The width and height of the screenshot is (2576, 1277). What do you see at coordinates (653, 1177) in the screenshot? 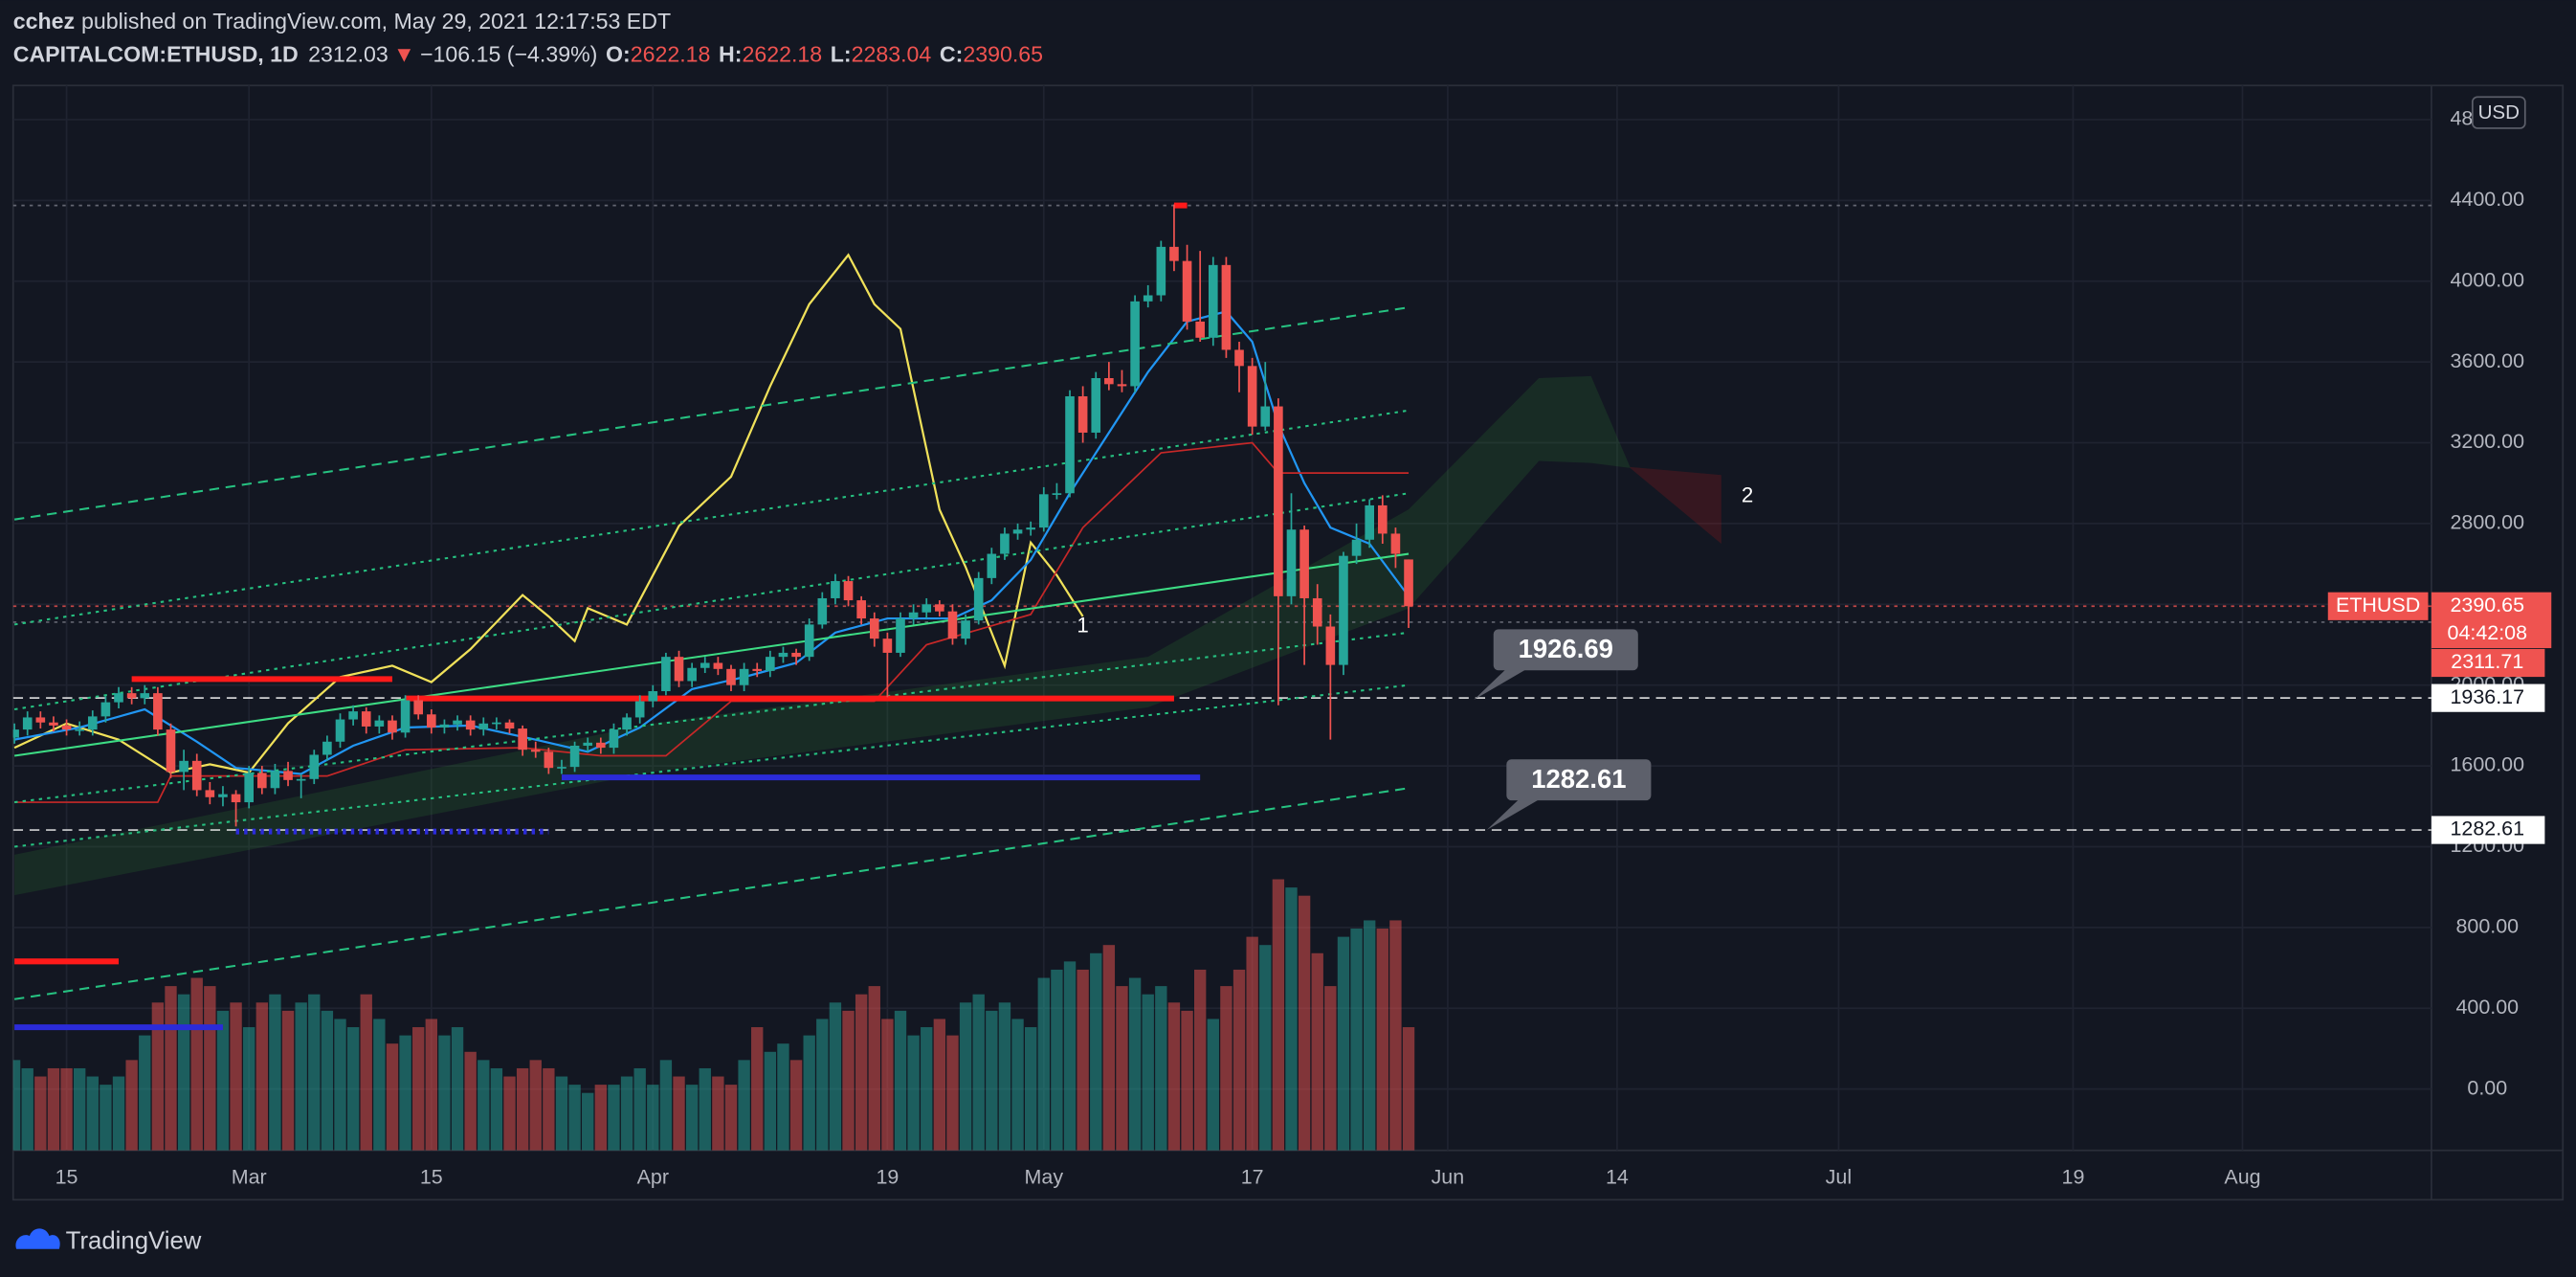
I see `x-tick-label: Apr` at bounding box center [653, 1177].